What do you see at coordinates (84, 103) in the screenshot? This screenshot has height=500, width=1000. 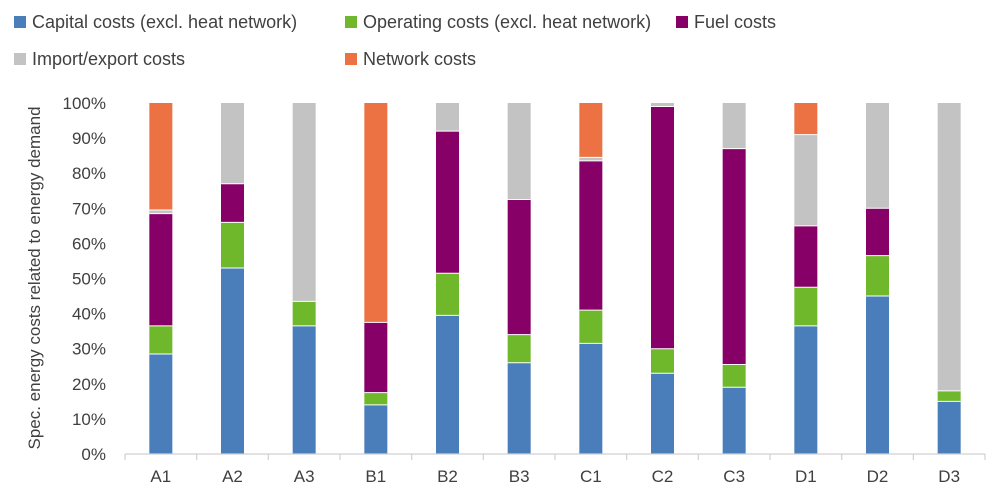 I see `y-tick-label: 100%` at bounding box center [84, 103].